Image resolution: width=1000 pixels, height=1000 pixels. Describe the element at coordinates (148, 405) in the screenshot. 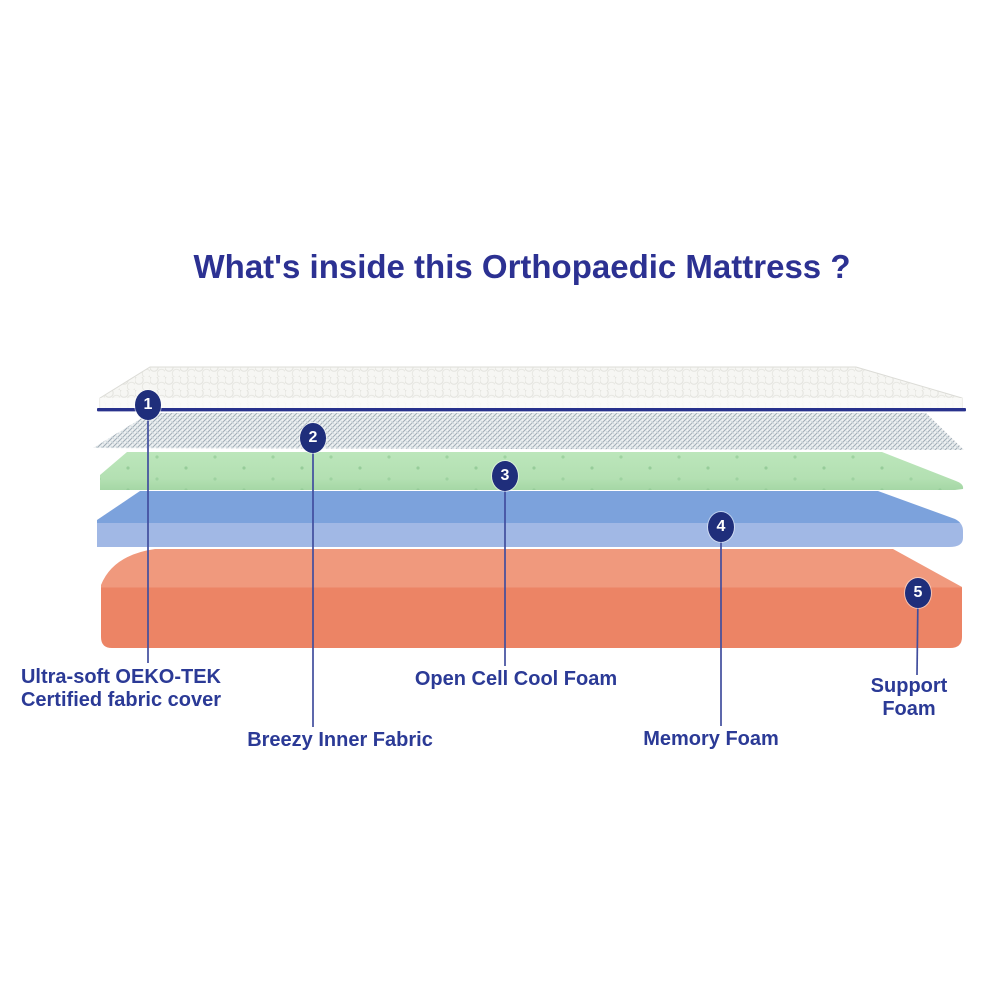

I see `layer-1-badge: 1` at that location.